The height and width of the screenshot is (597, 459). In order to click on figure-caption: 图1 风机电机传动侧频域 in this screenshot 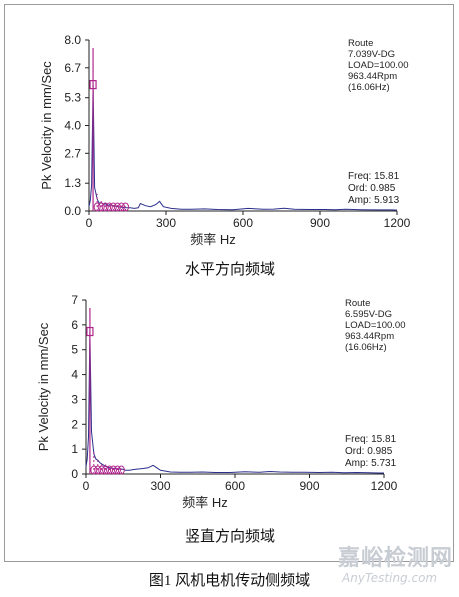, I will do `click(229, 581)`.